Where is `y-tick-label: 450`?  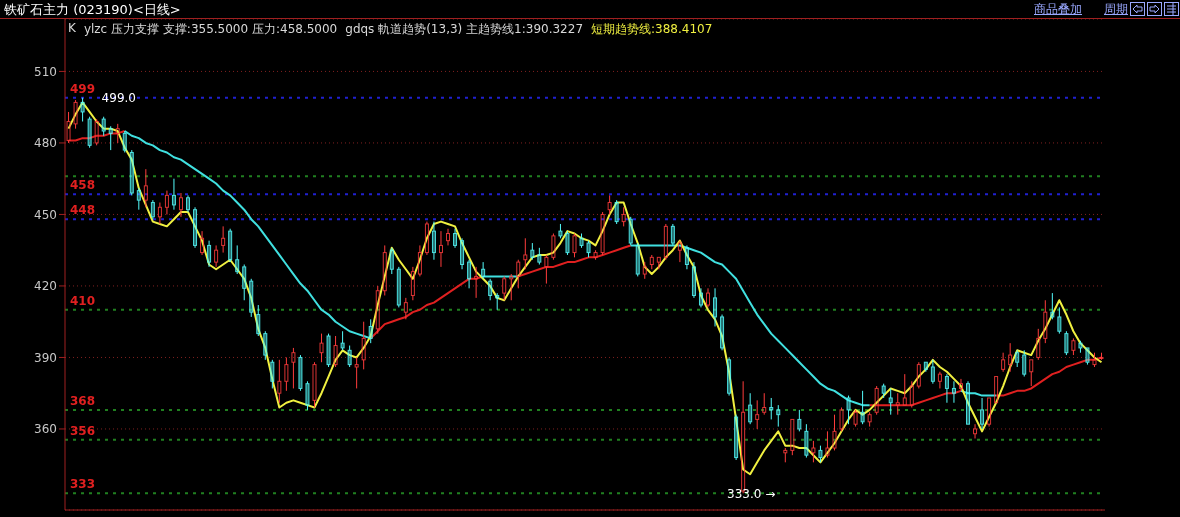
y-tick-label: 450 is located at coordinates (45, 214).